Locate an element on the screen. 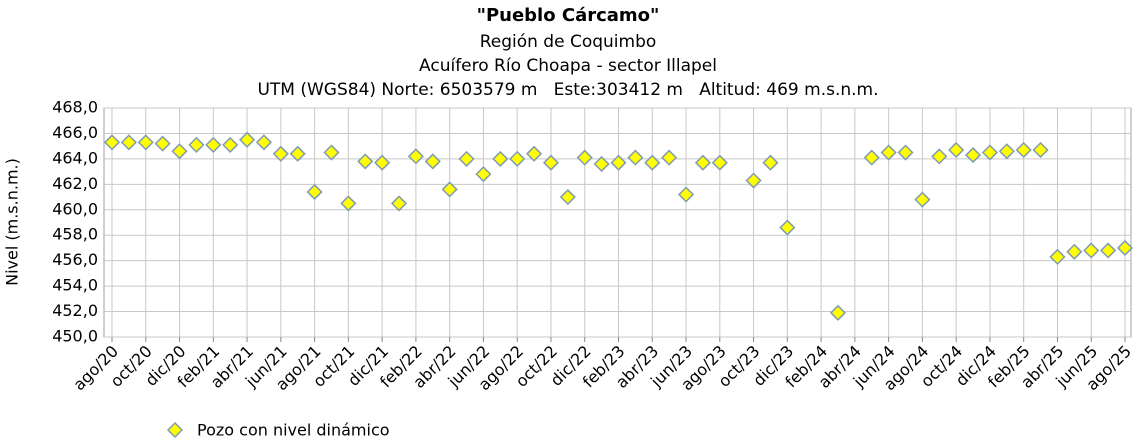 Image resolution: width=1137 pixels, height=443 pixels. y-tick-label: 456,0 is located at coordinates (75, 259).